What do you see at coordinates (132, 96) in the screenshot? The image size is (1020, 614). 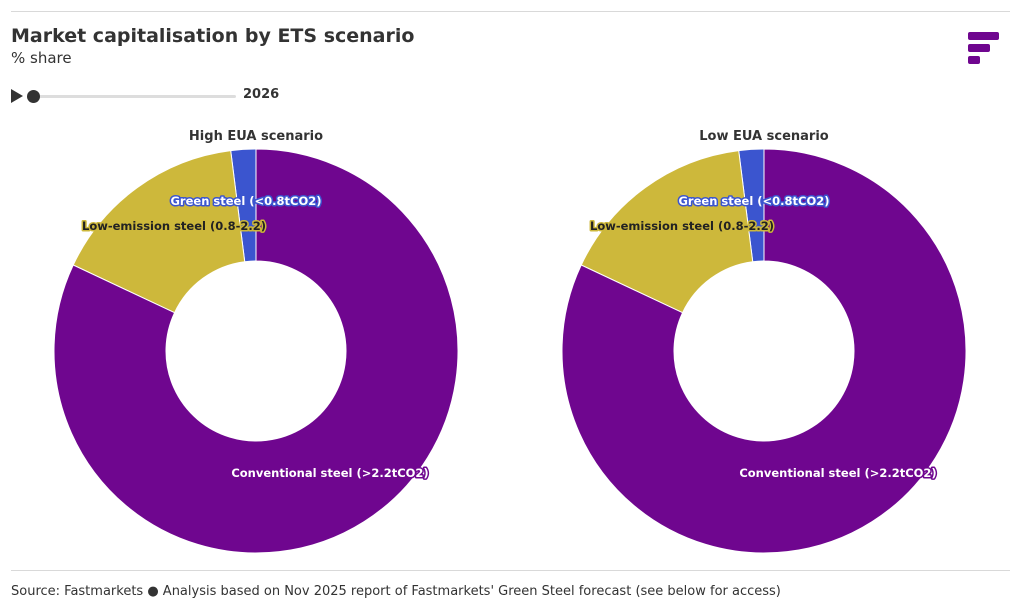 I see `timeline-slider-track` at bounding box center [132, 96].